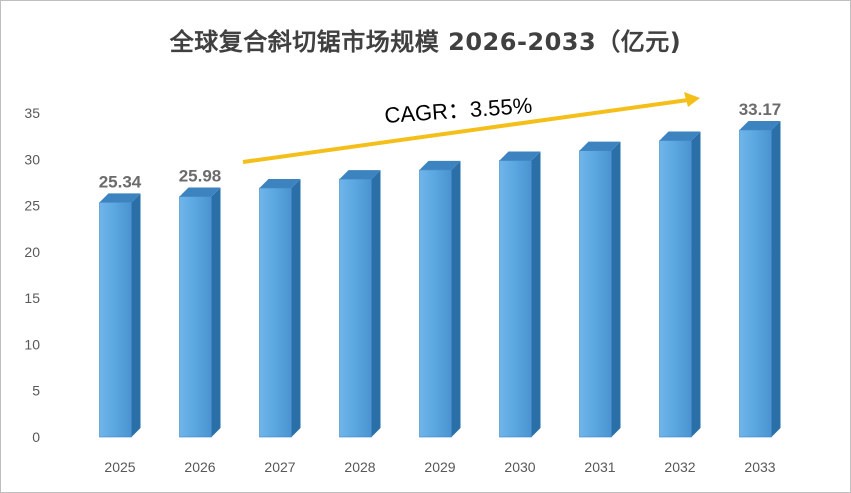 The width and height of the screenshot is (851, 493). What do you see at coordinates (32, 344) in the screenshot?
I see `y-tick-label: 10` at bounding box center [32, 344].